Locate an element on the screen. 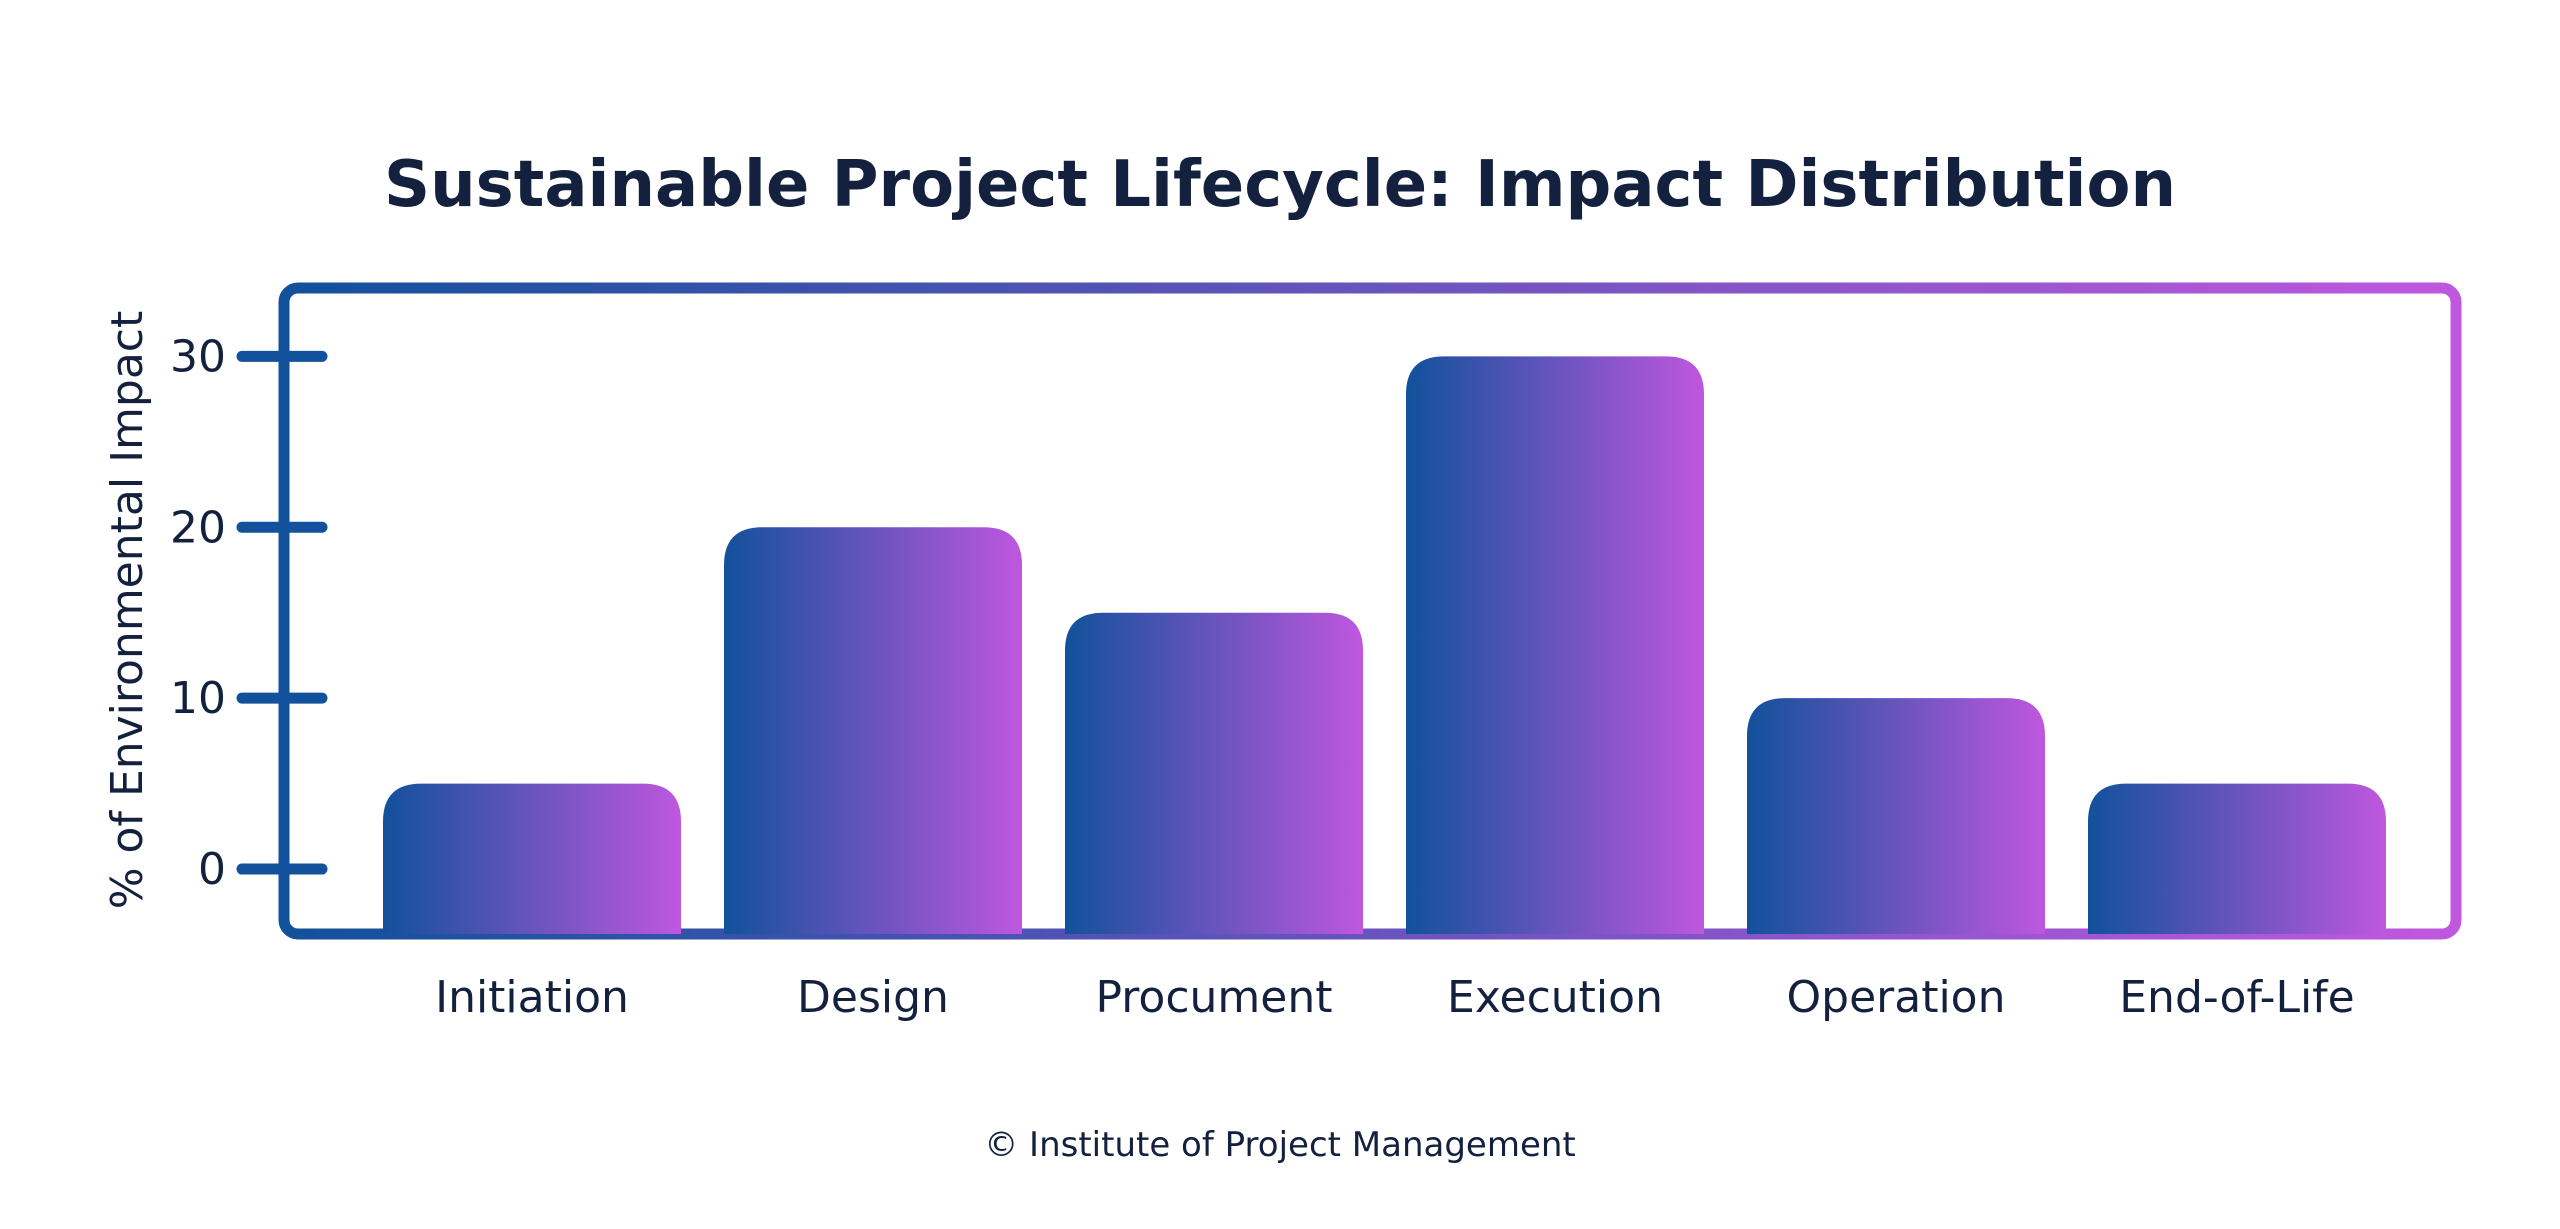 The image size is (2560, 1229). x-tick-label: Design is located at coordinates (873, 997).